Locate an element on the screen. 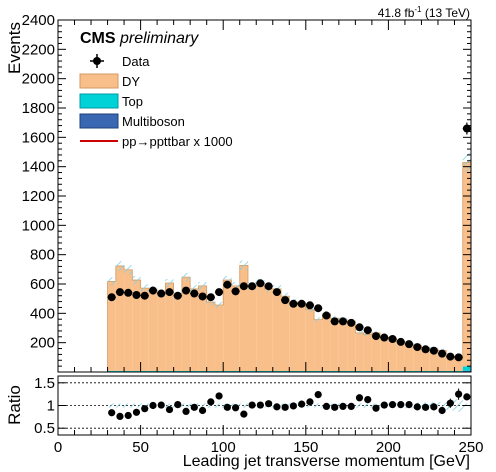 The height and width of the screenshot is (472, 496). y-tick-label: 200 is located at coordinates (42, 343).